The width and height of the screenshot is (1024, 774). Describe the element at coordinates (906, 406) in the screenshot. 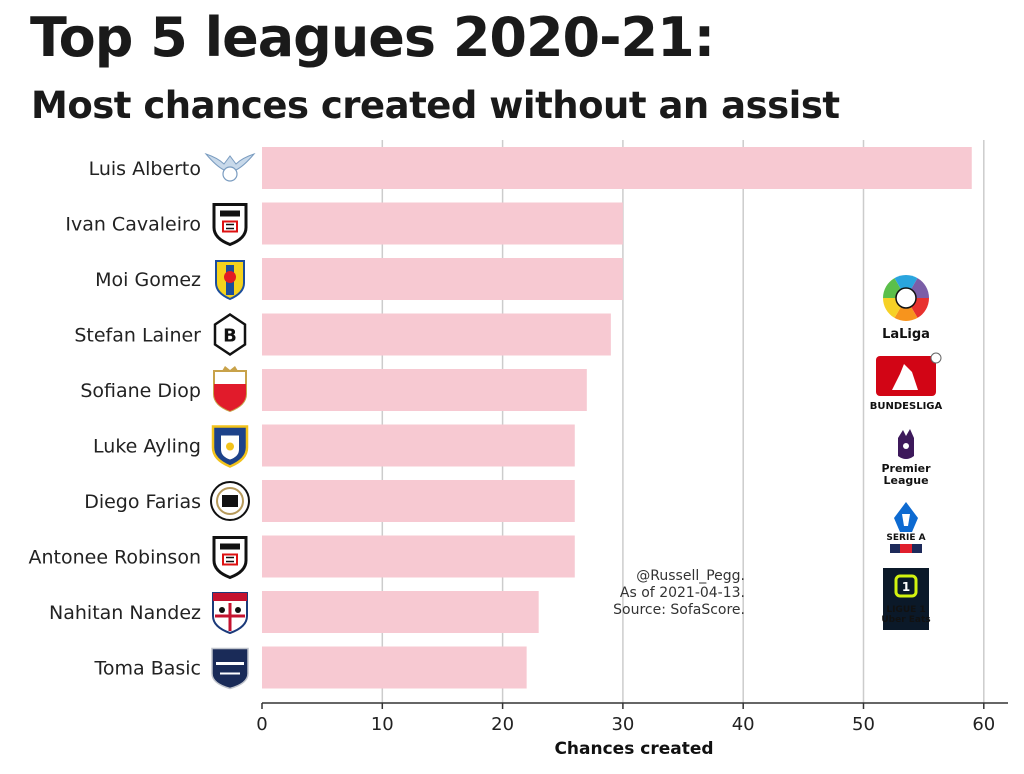

I see `league-logo-label: BUNDESLIGA` at that location.